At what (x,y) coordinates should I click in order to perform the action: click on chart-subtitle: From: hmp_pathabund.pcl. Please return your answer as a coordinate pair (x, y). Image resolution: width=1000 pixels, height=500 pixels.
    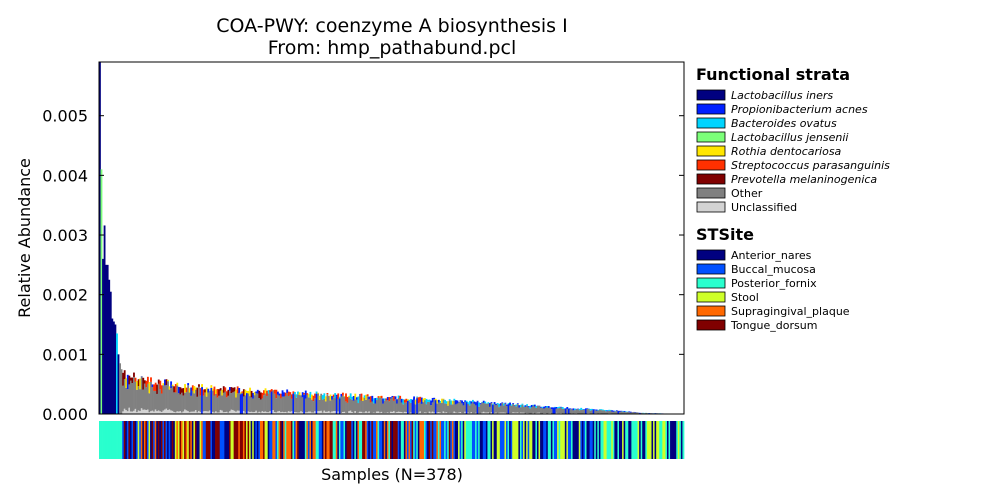
    Looking at the image, I should click on (392, 48).